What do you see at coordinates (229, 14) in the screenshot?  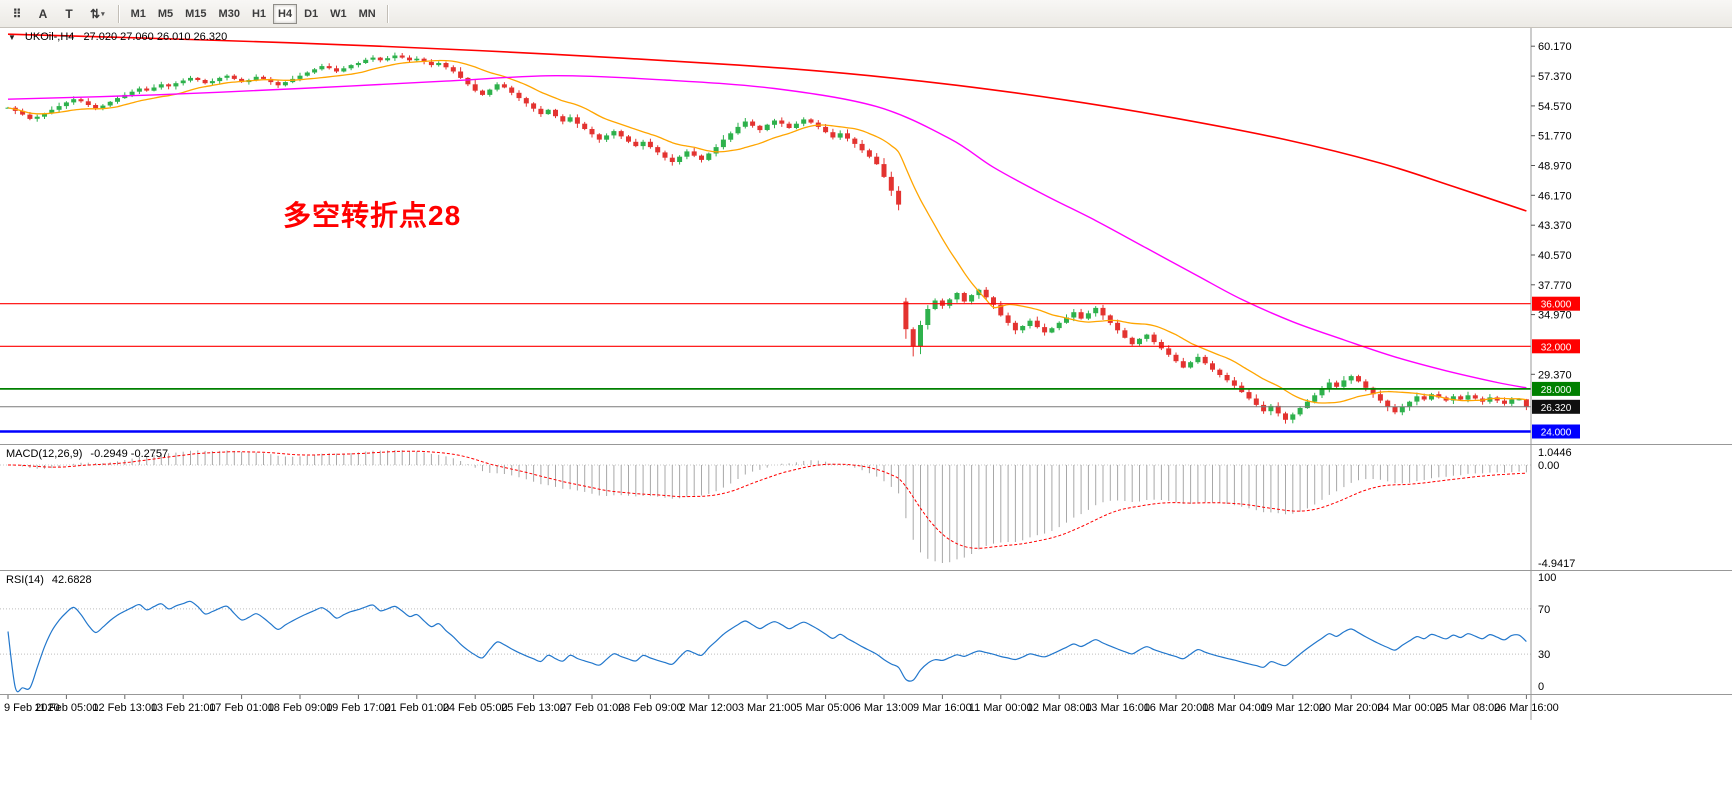 I see `timeframe-button-m30: M30` at bounding box center [229, 14].